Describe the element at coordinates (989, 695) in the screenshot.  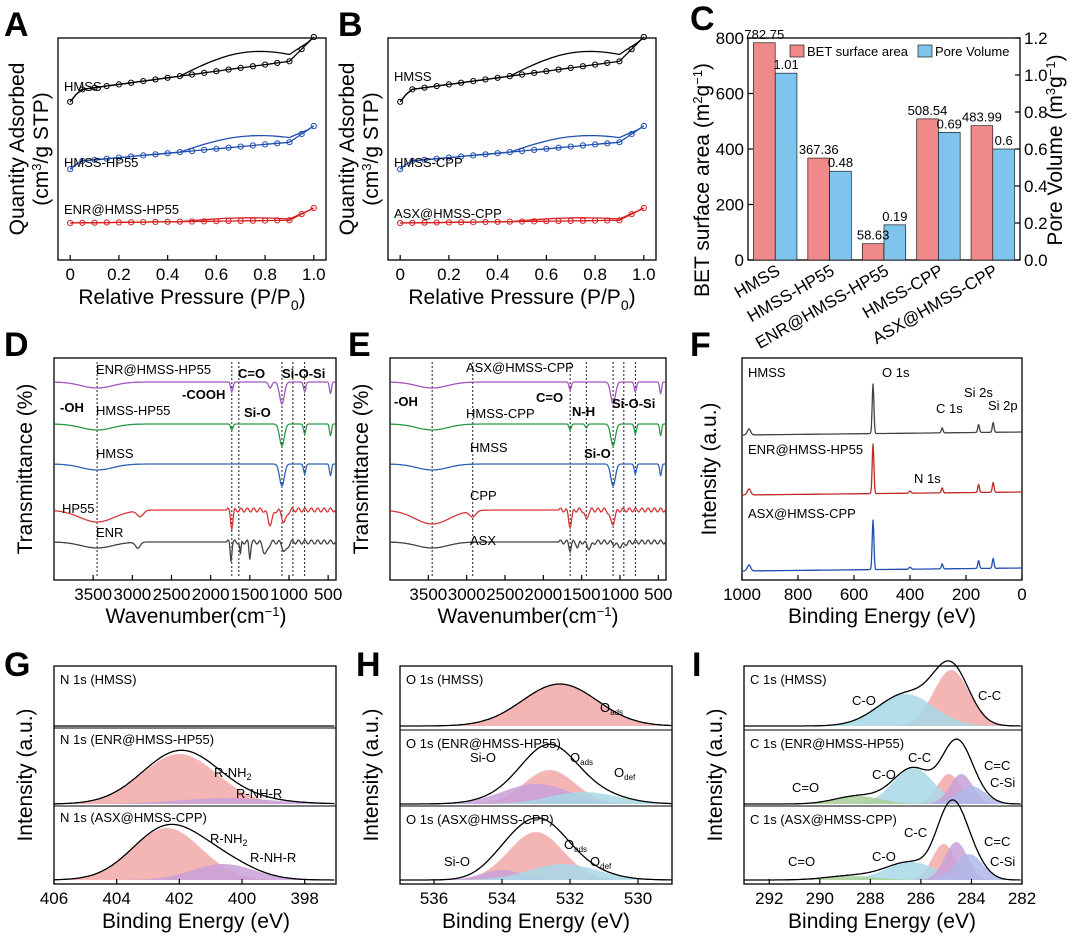
I see `panel-i-peak-cc-1: C-C` at that location.